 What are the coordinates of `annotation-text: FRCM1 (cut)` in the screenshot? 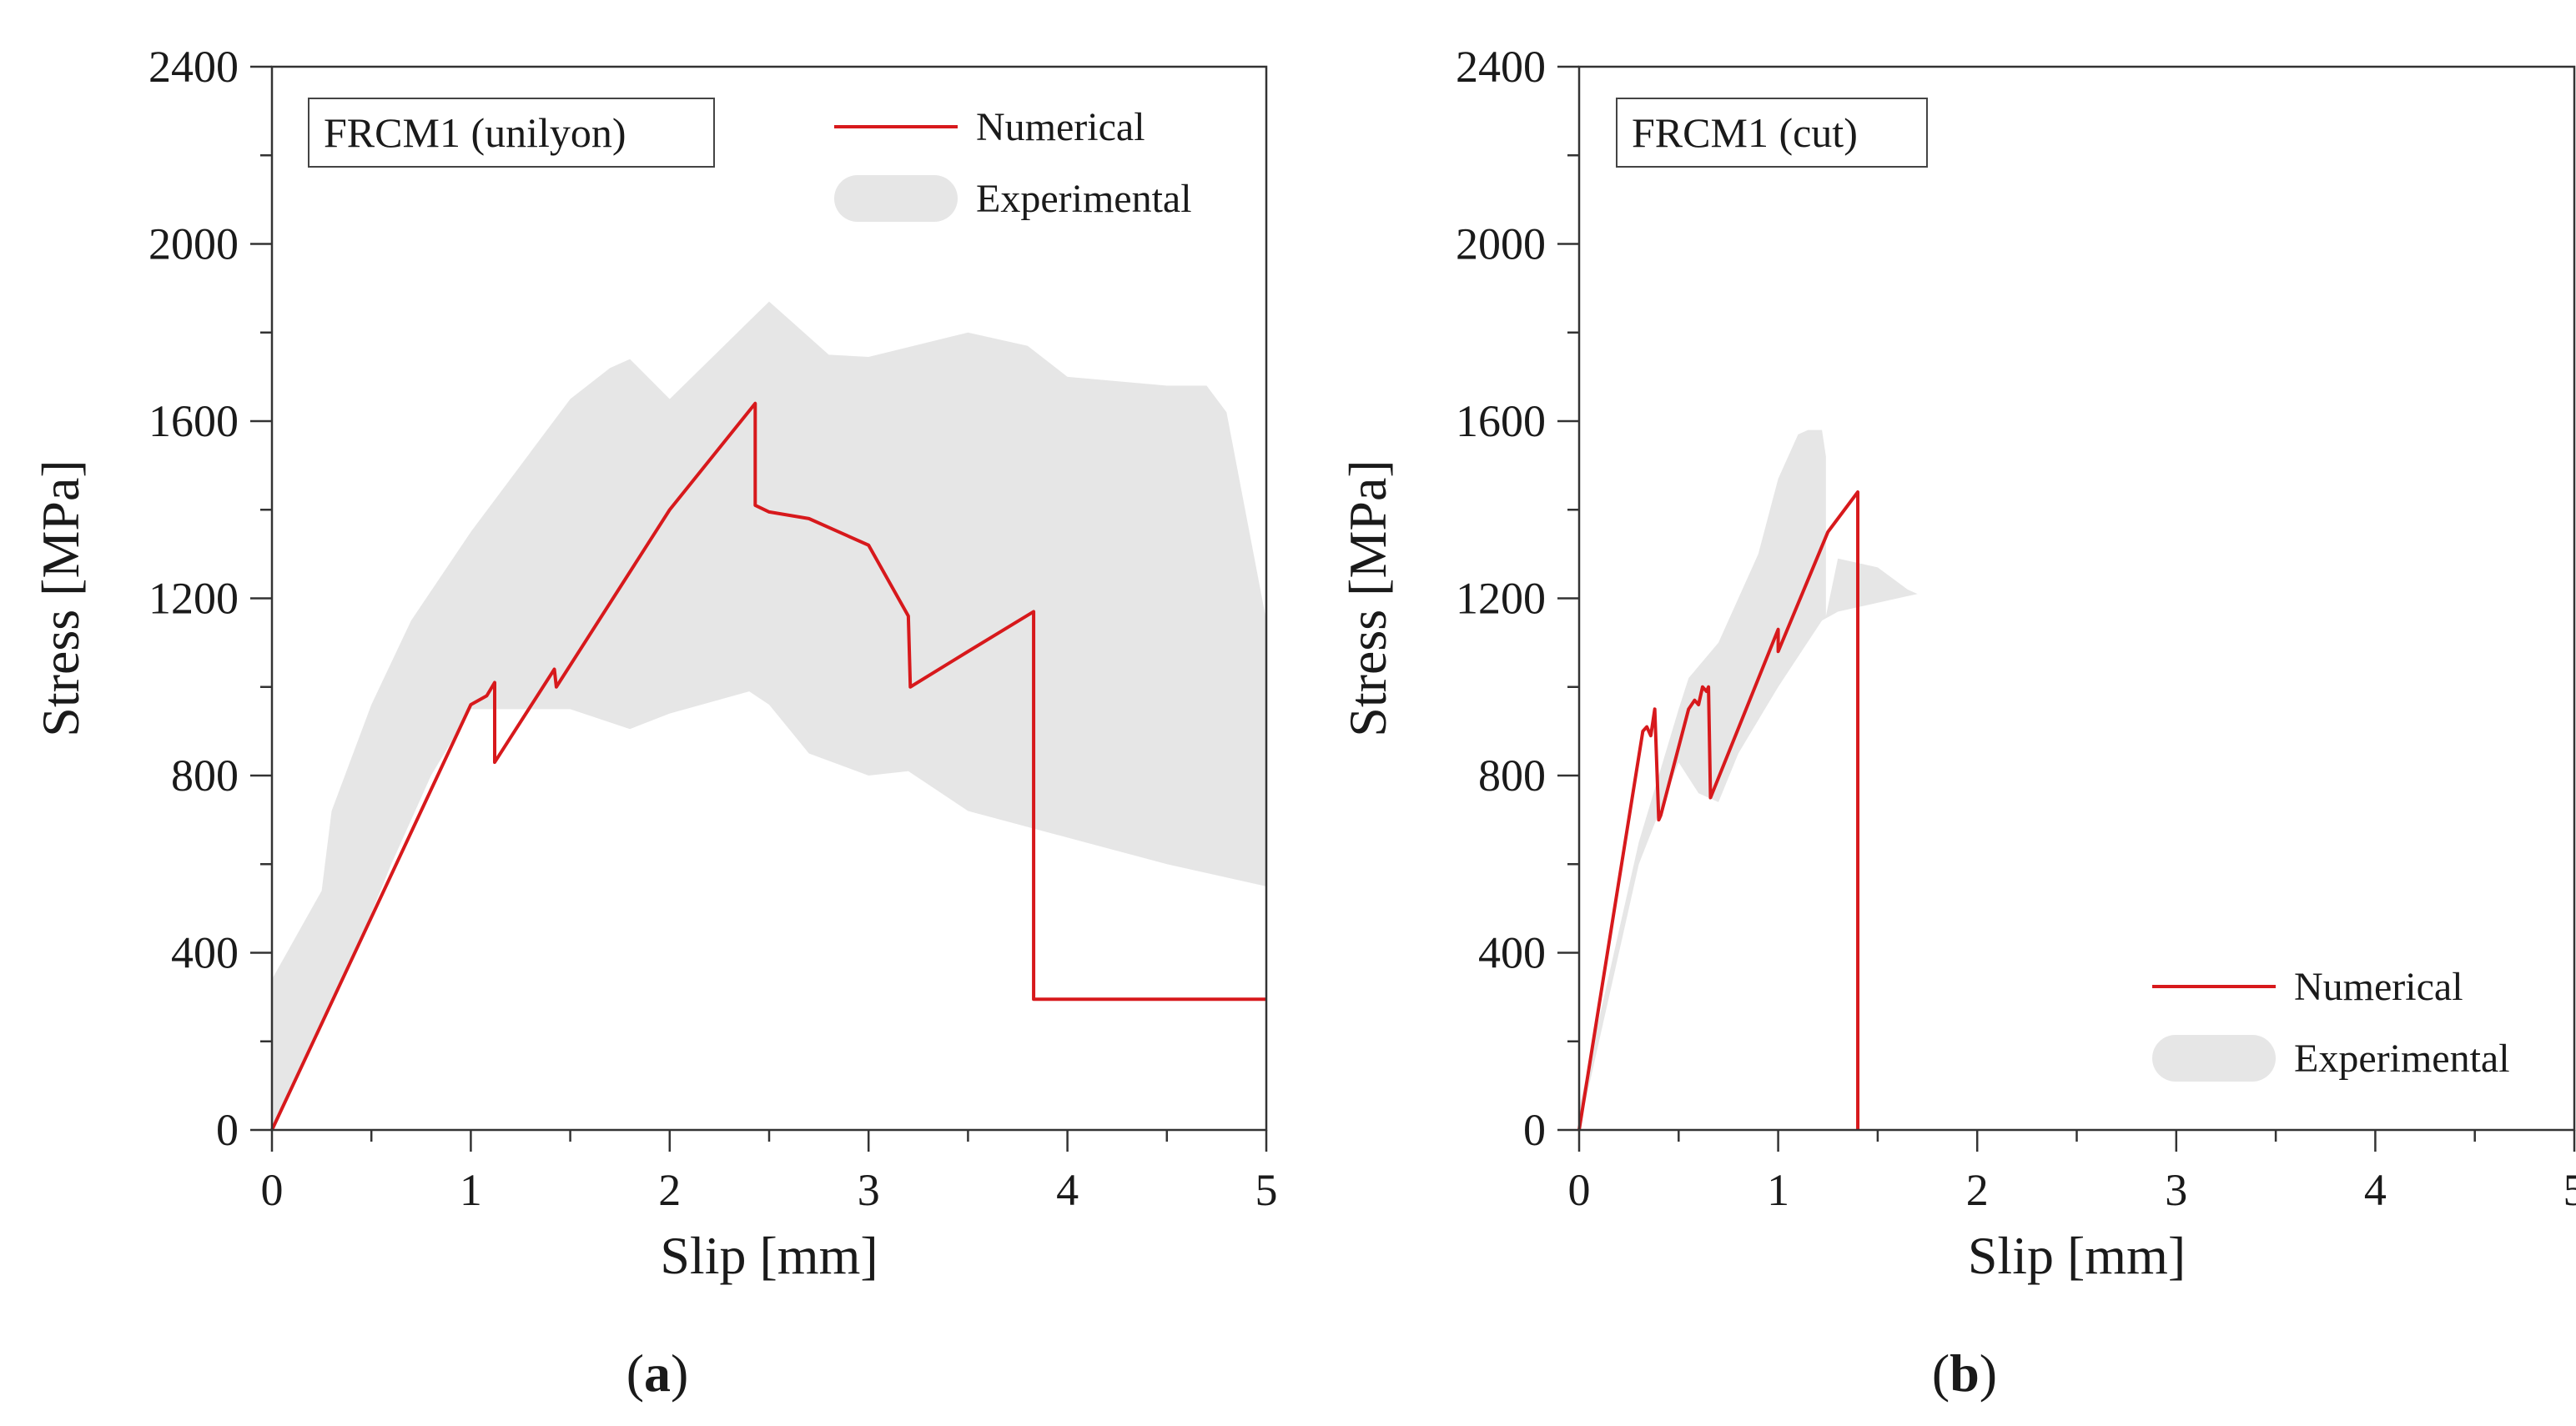 It's located at (1745, 132).